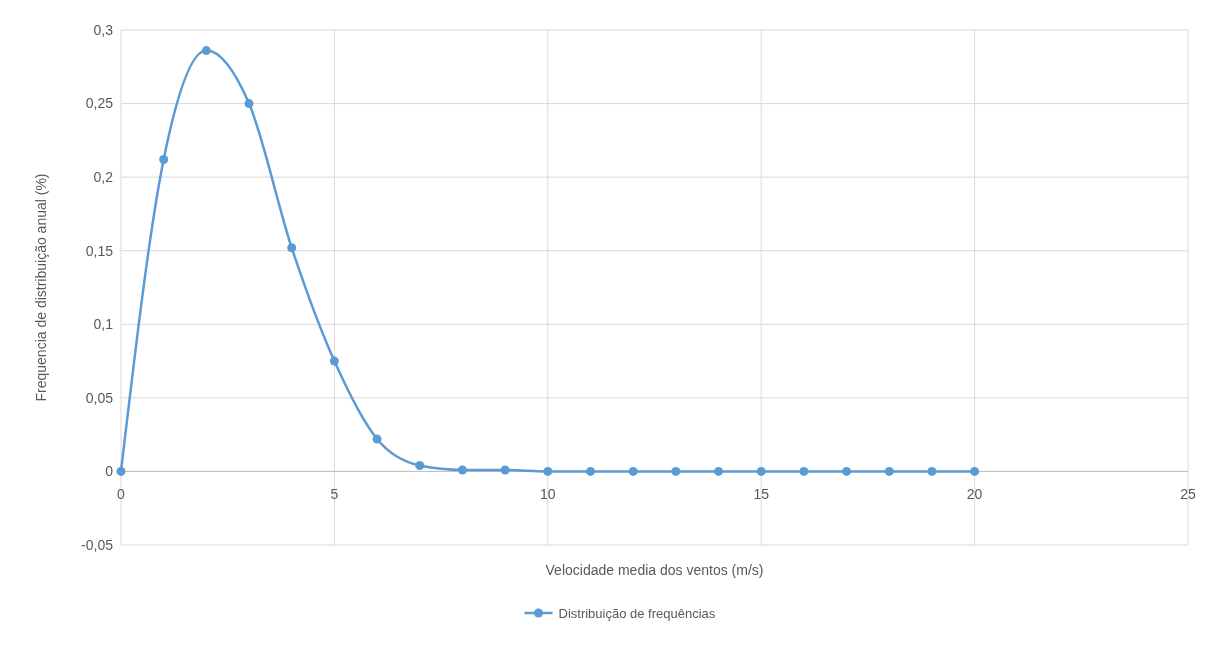 This screenshot has height=646, width=1212. Describe the element at coordinates (974, 494) in the screenshot. I see `x-tick-label: 20` at that location.